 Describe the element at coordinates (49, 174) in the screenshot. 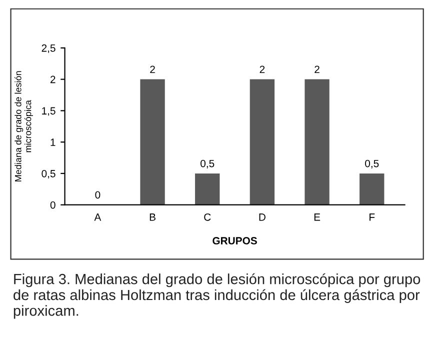

I see `y-tick-label: 0,5` at that location.